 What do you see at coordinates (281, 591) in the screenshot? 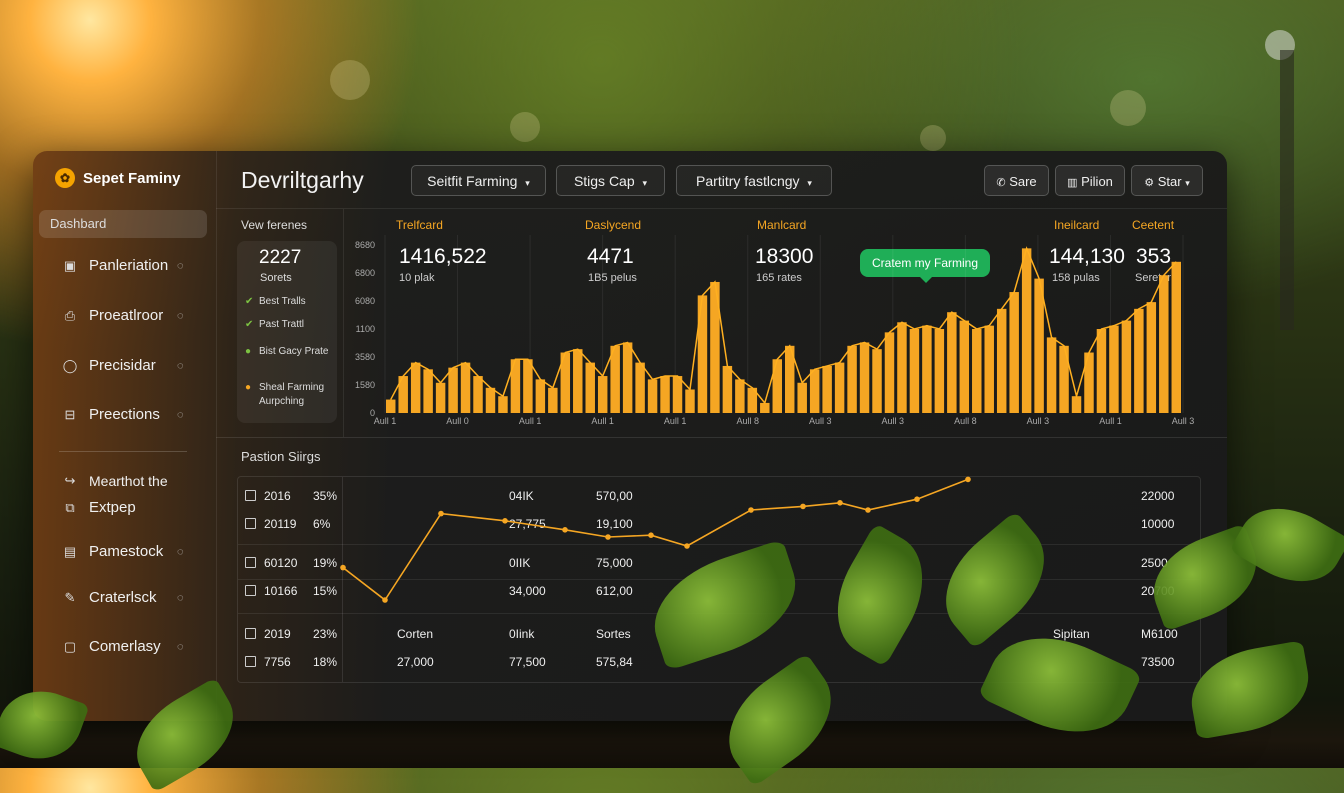
I see `cell-year: 10166` at bounding box center [281, 591].